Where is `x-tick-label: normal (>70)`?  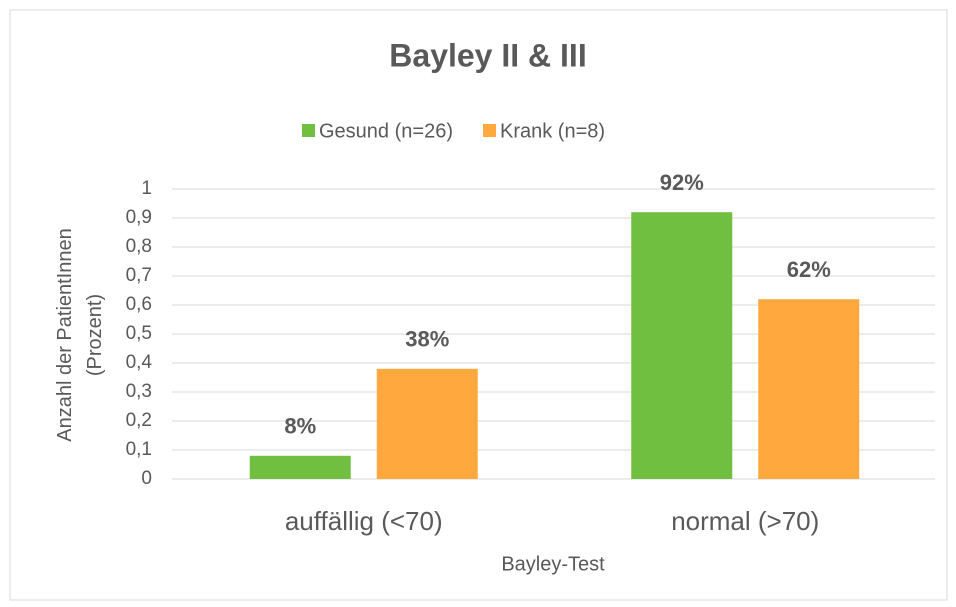 x-tick-label: normal (>70) is located at coordinates (745, 521).